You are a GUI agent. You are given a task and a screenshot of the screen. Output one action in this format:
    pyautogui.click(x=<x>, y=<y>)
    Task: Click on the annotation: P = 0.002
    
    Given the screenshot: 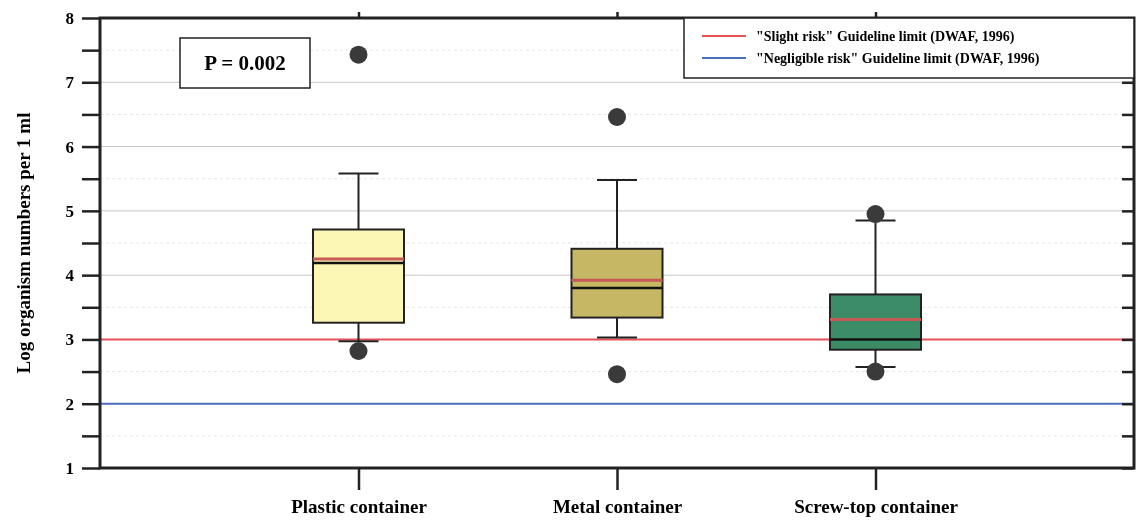 What is the action you would take?
    pyautogui.click(x=245, y=63)
    